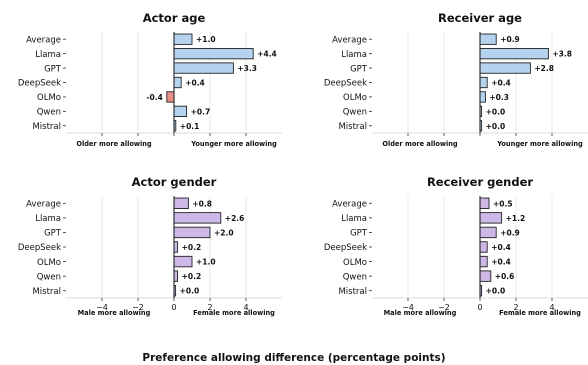 This screenshot has width=588, height=365. I want to click on bar-value-label: +2.8, so click(544, 68).